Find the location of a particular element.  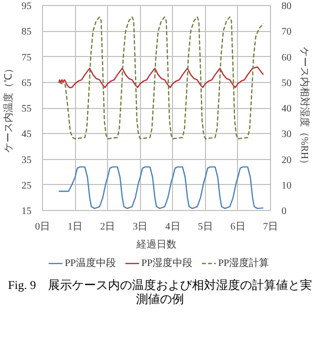

y2-tick-label: 0 is located at coordinates (284, 211).